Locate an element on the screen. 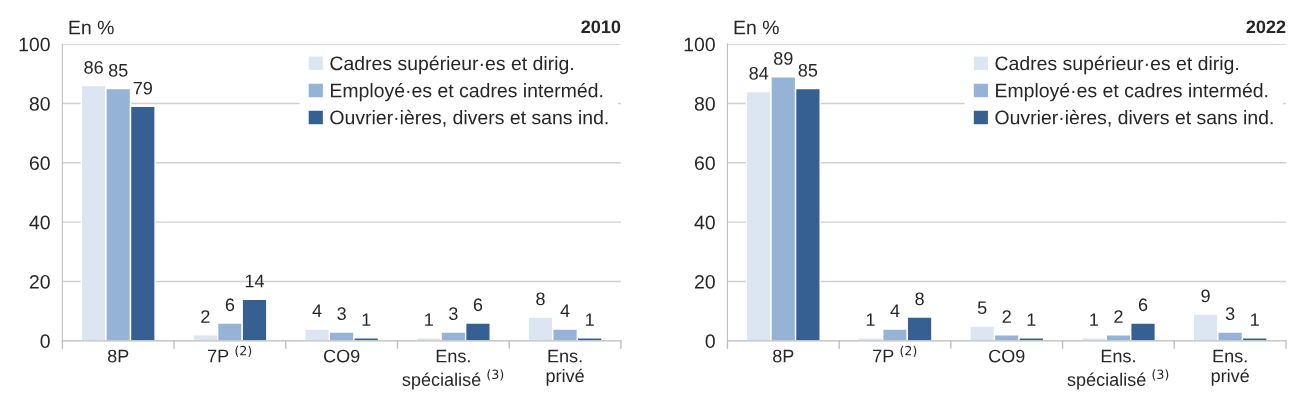  chart-title: 2010 is located at coordinates (601, 27).